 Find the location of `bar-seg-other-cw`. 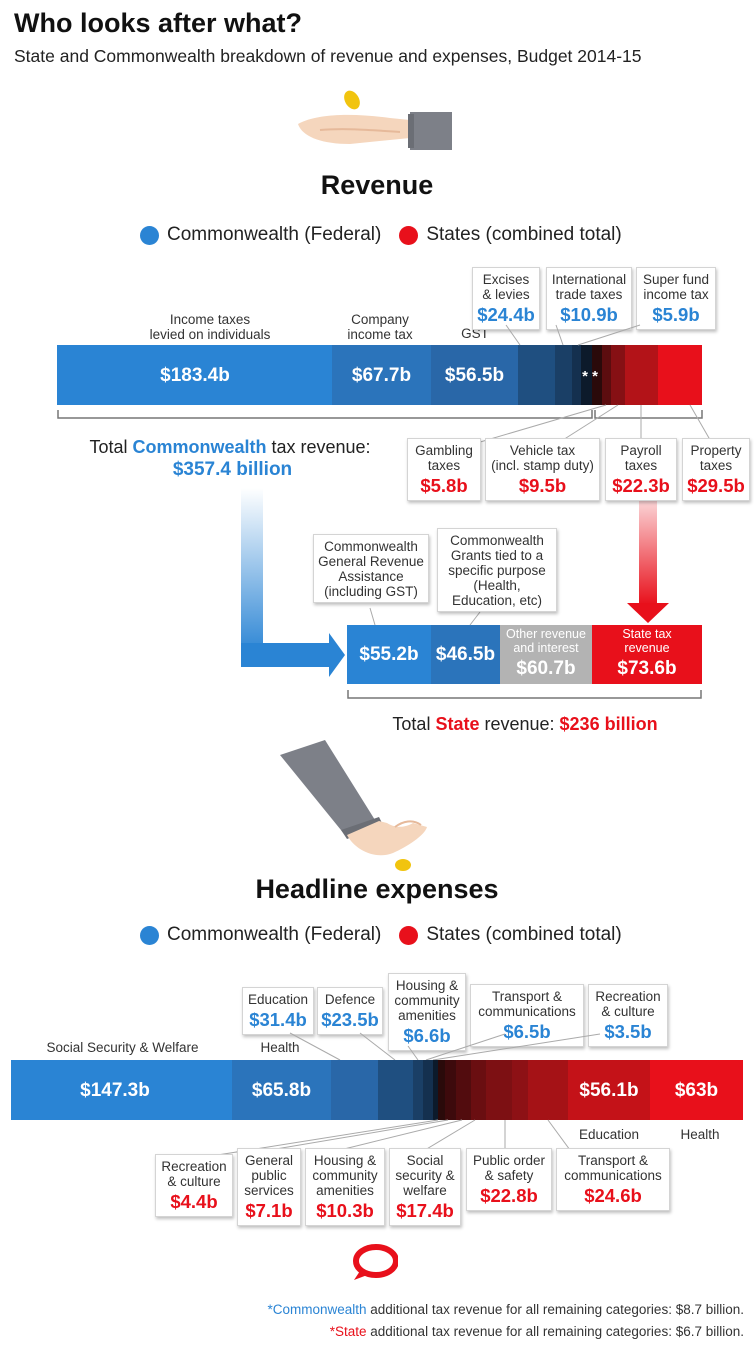

bar-seg-other-cw is located at coordinates (586, 375).